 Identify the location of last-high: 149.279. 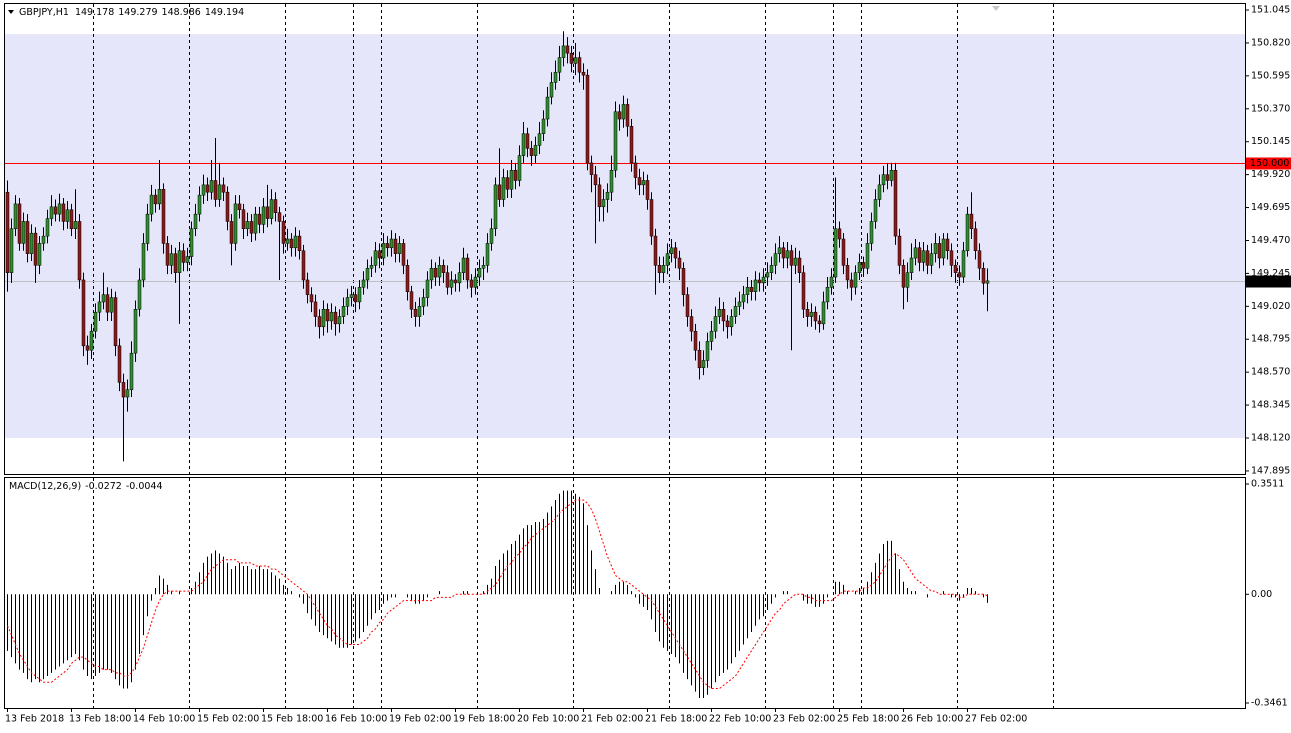
(137, 12).